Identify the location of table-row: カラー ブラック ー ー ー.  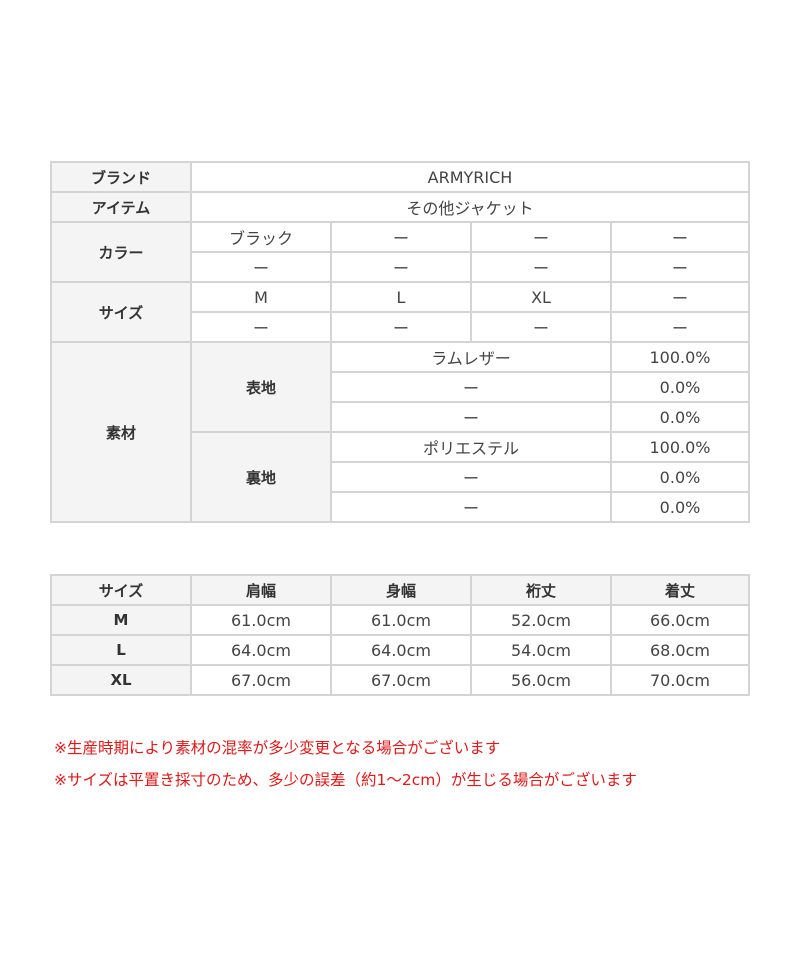
(400, 252).